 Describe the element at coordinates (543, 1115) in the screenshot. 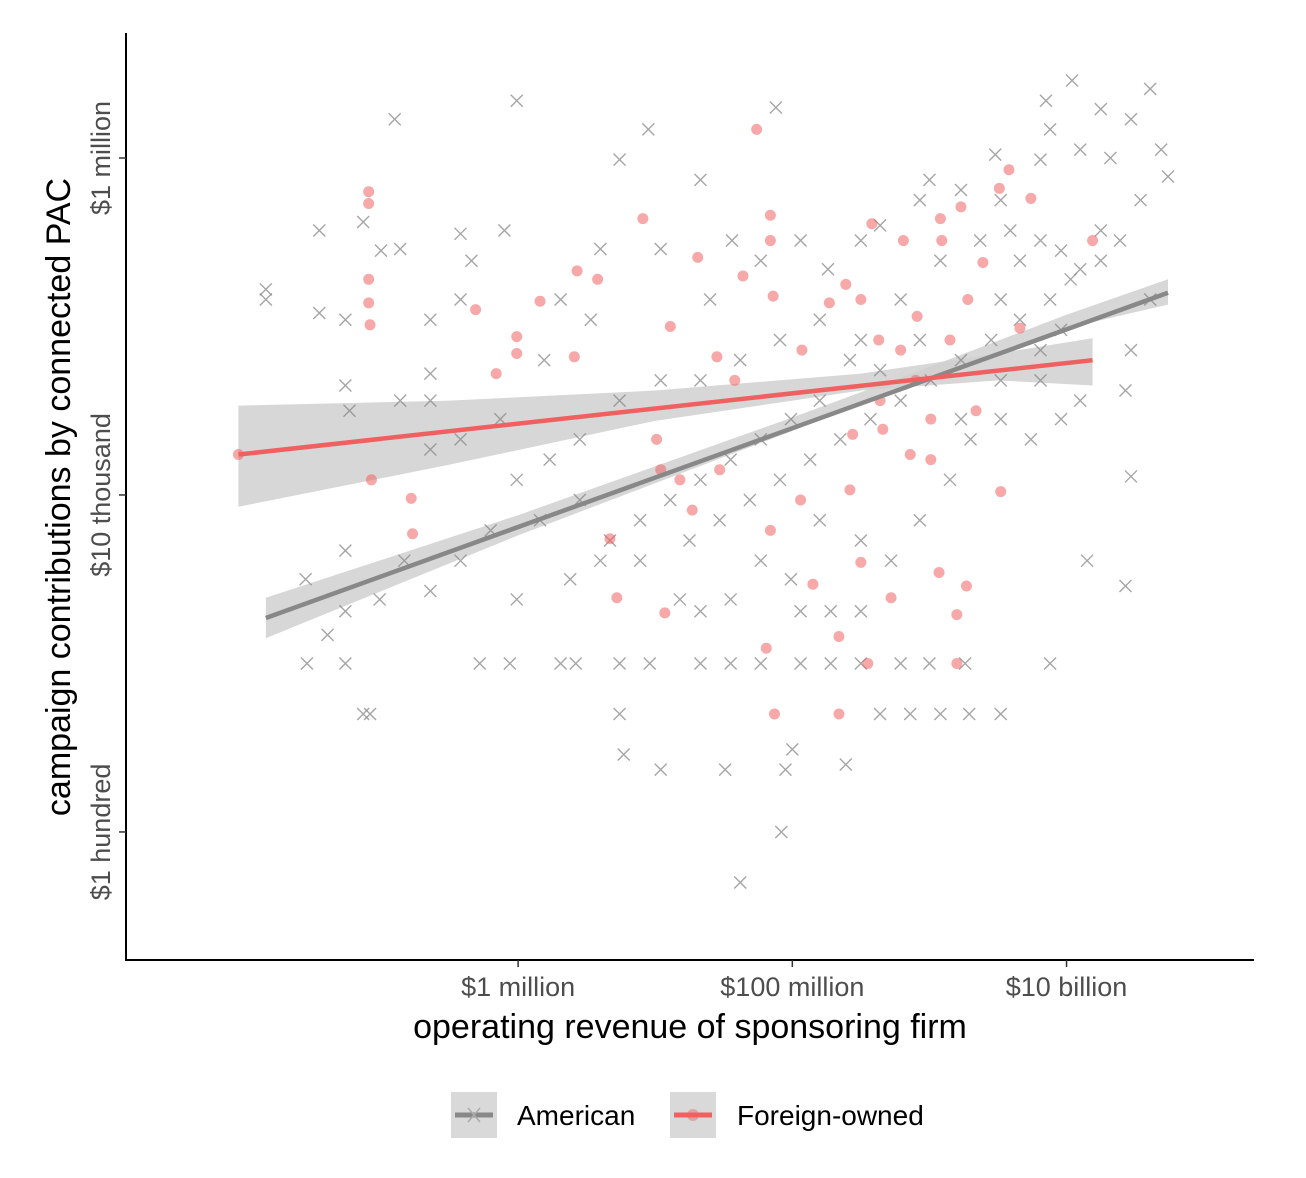

I see `legend-item-american: American` at that location.